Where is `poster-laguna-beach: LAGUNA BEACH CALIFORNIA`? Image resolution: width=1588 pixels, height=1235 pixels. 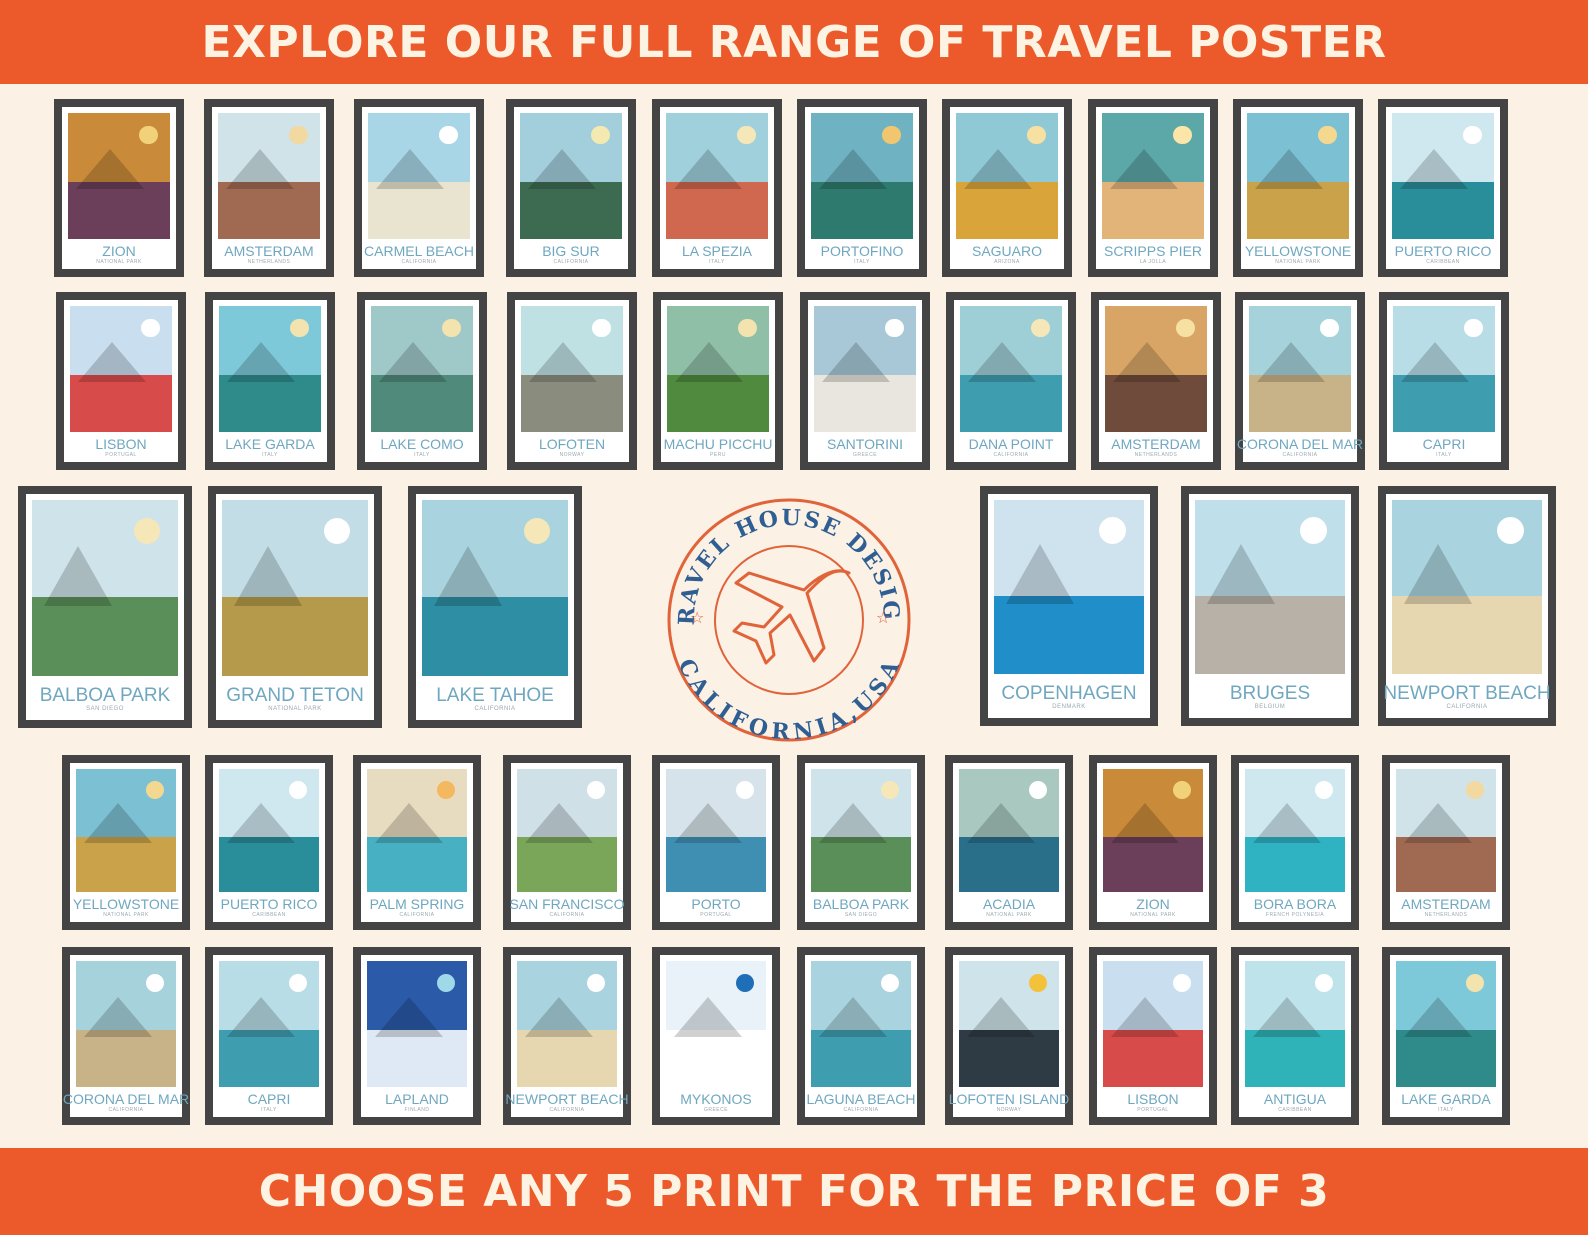 poster-laguna-beach: LAGUNA BEACH CALIFORNIA is located at coordinates (861, 1036).